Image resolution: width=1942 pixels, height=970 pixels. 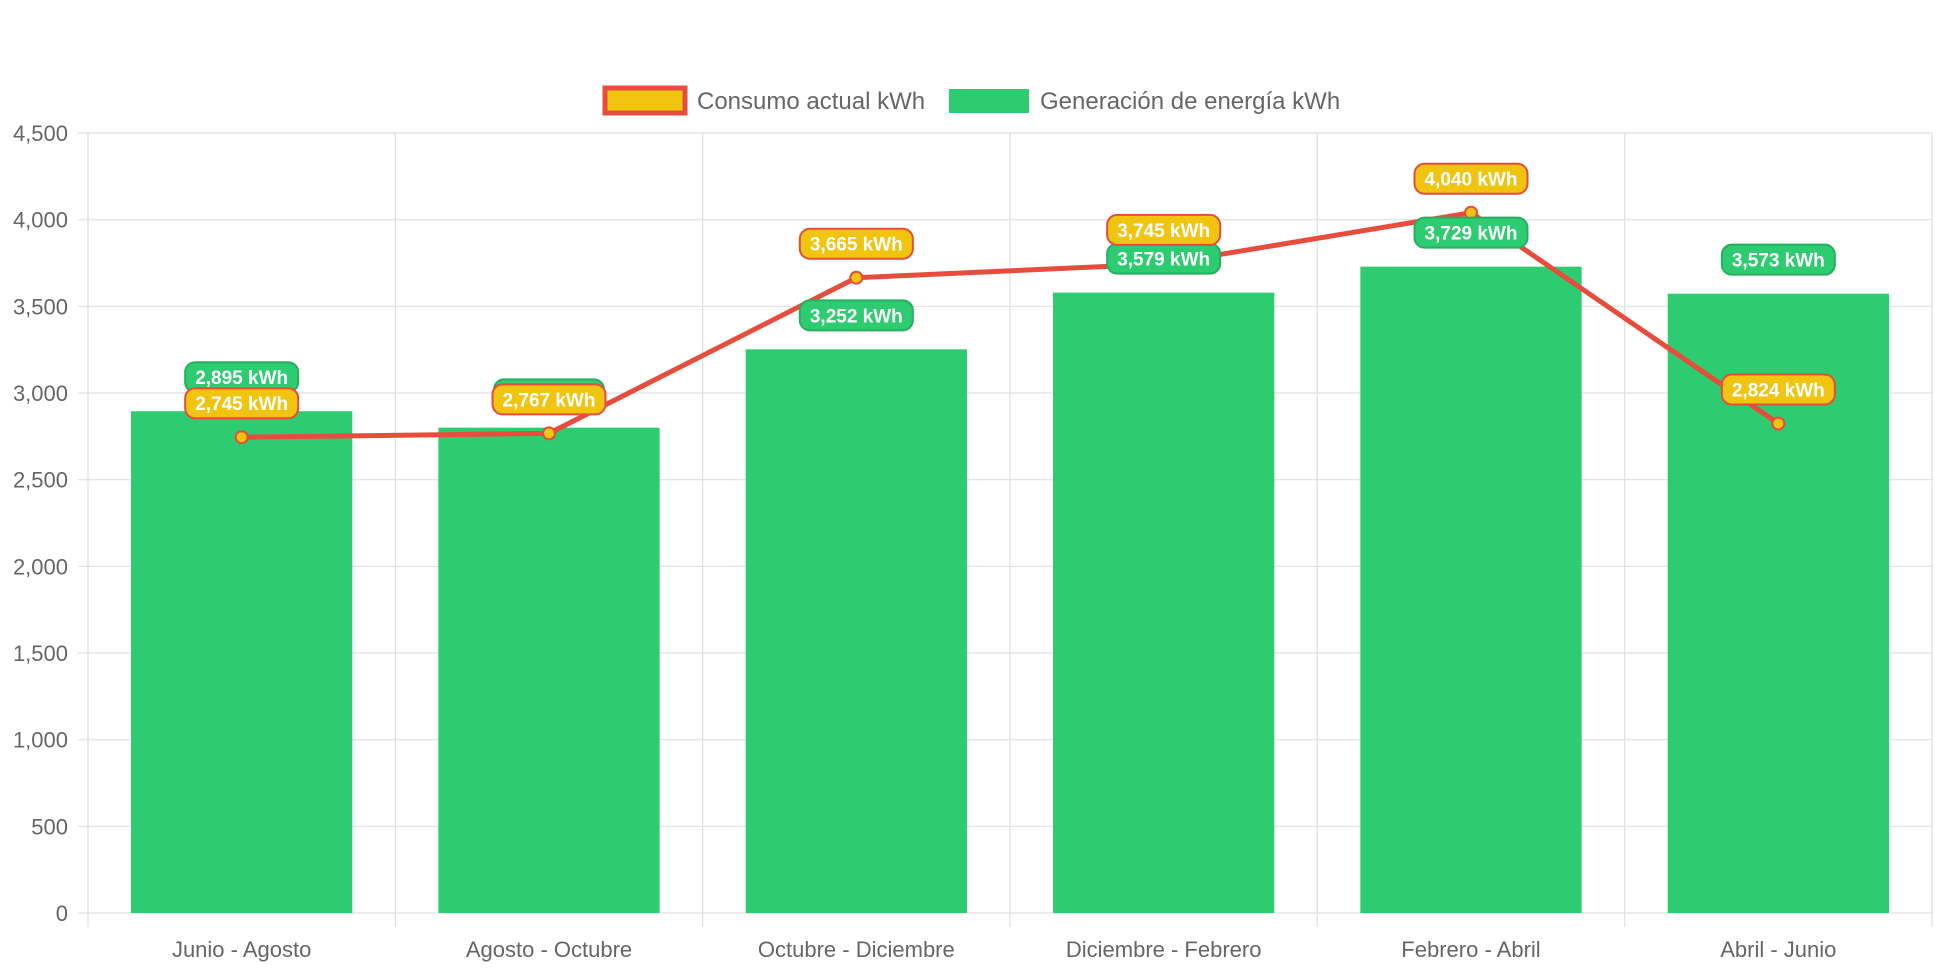 I want to click on line-value-label-group: 2,745 kWh, so click(x=242, y=403).